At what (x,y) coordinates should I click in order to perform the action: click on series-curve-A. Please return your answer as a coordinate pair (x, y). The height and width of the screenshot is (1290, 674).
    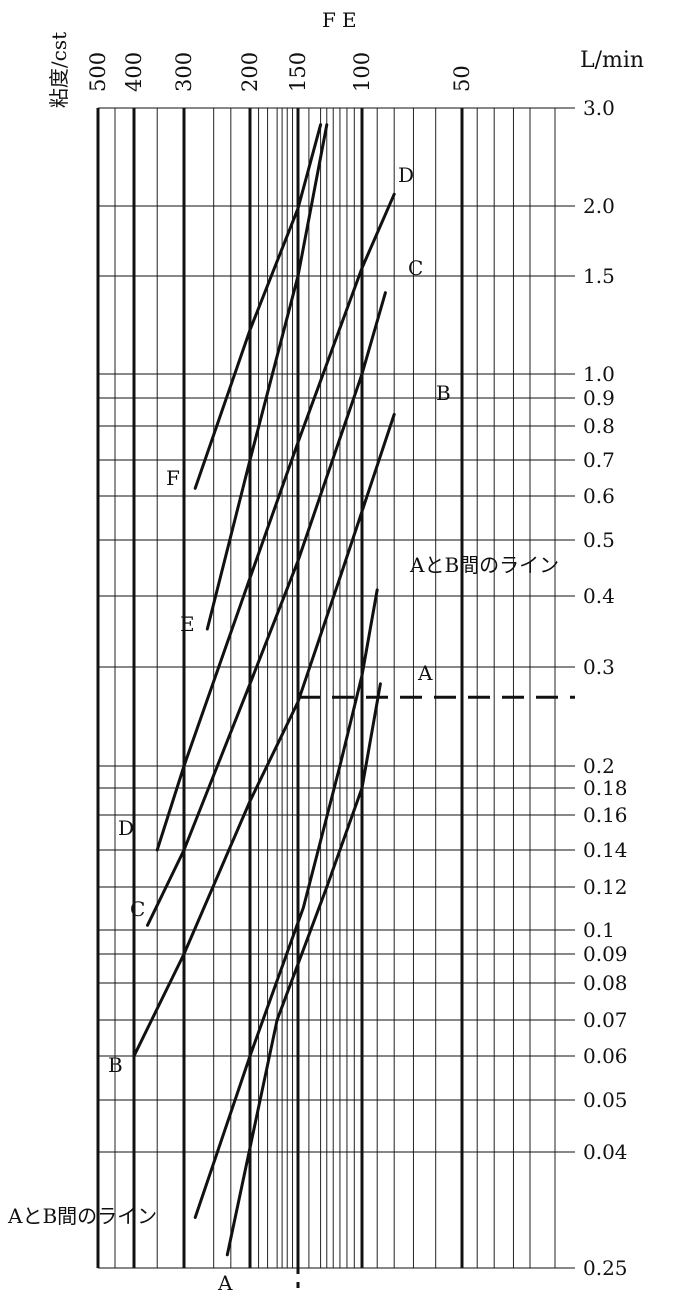
    Looking at the image, I should click on (303, 969).